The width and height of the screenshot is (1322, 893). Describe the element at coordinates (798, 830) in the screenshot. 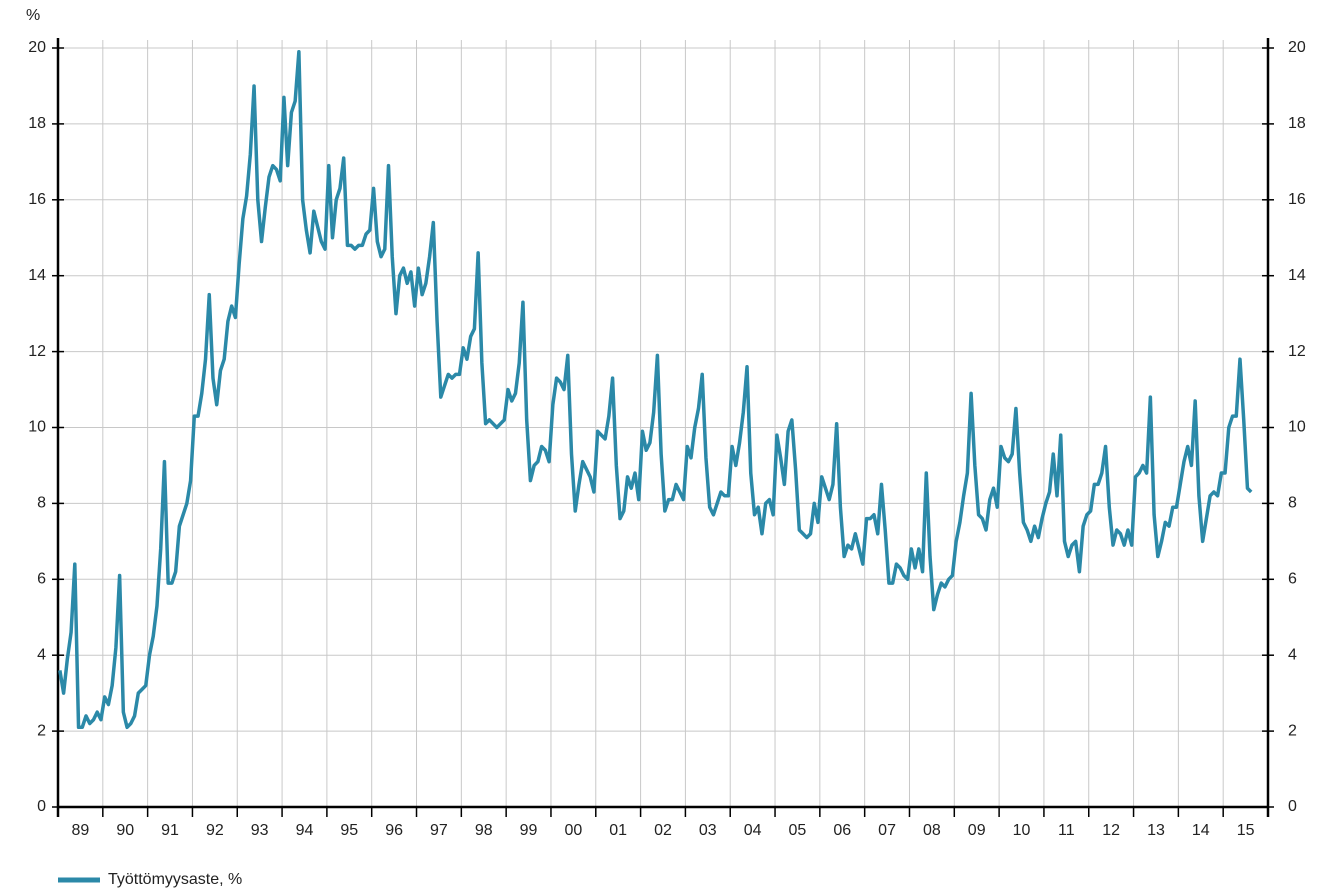

I see `x-tick-label: 05` at that location.